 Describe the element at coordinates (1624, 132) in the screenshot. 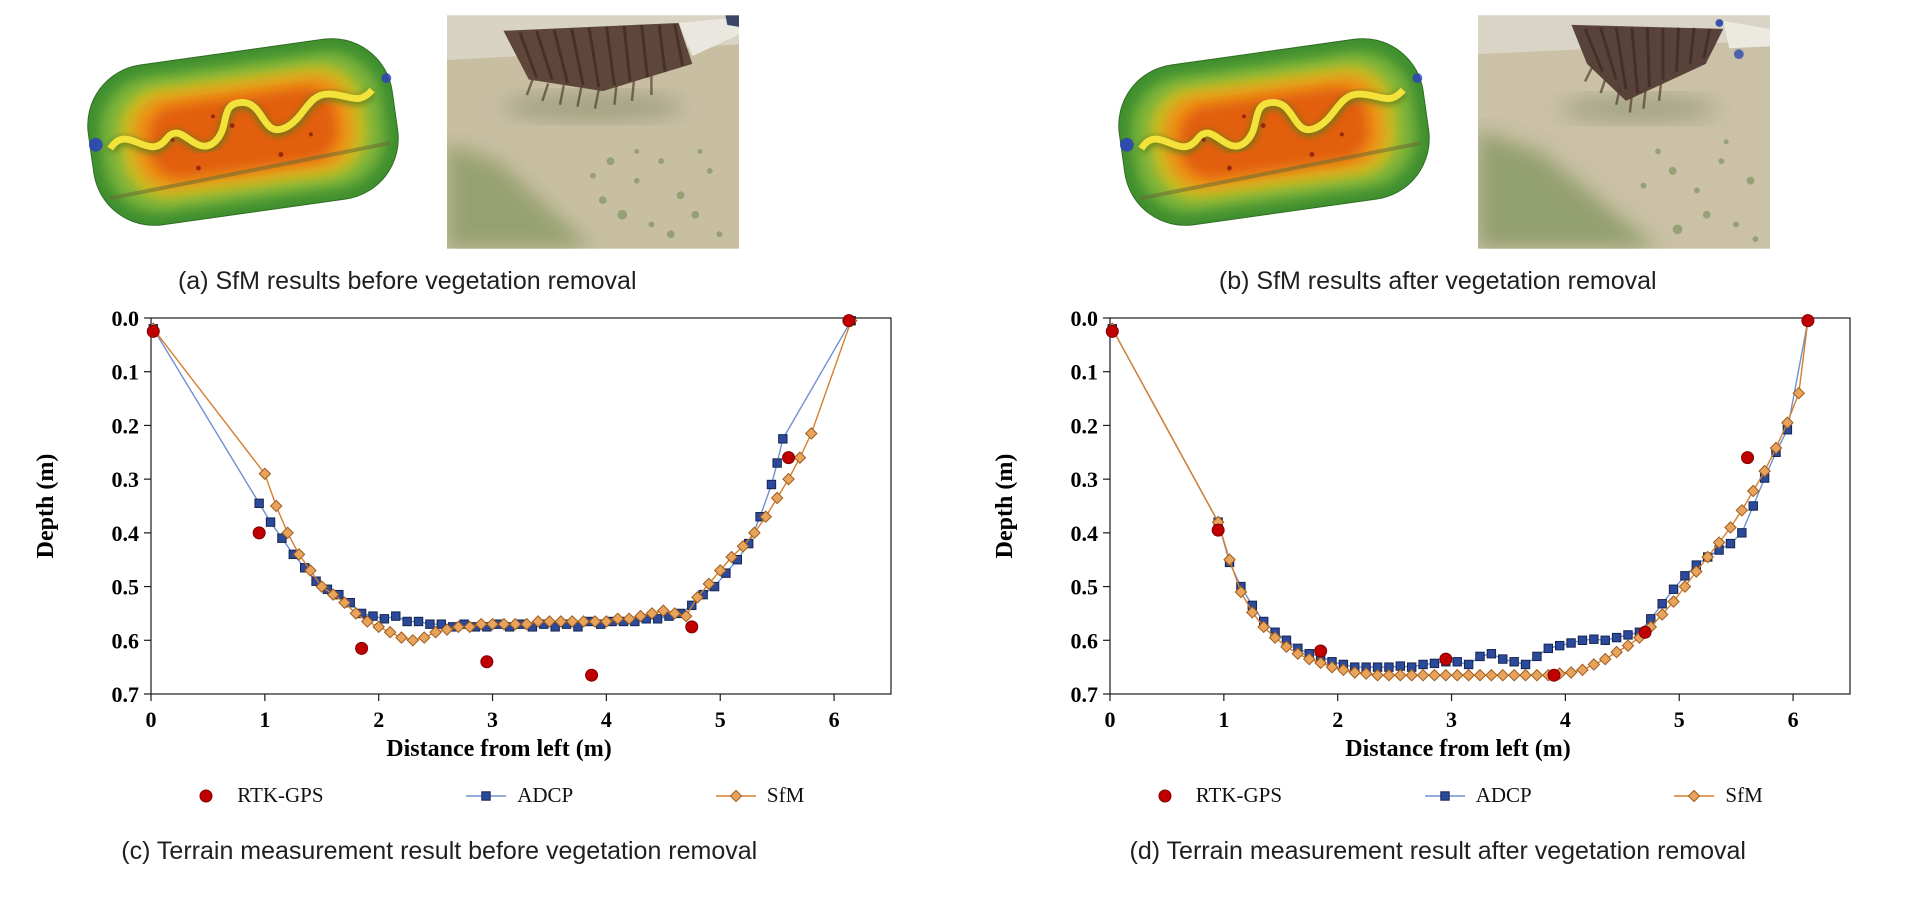

I see `orthophoto-image-after` at that location.